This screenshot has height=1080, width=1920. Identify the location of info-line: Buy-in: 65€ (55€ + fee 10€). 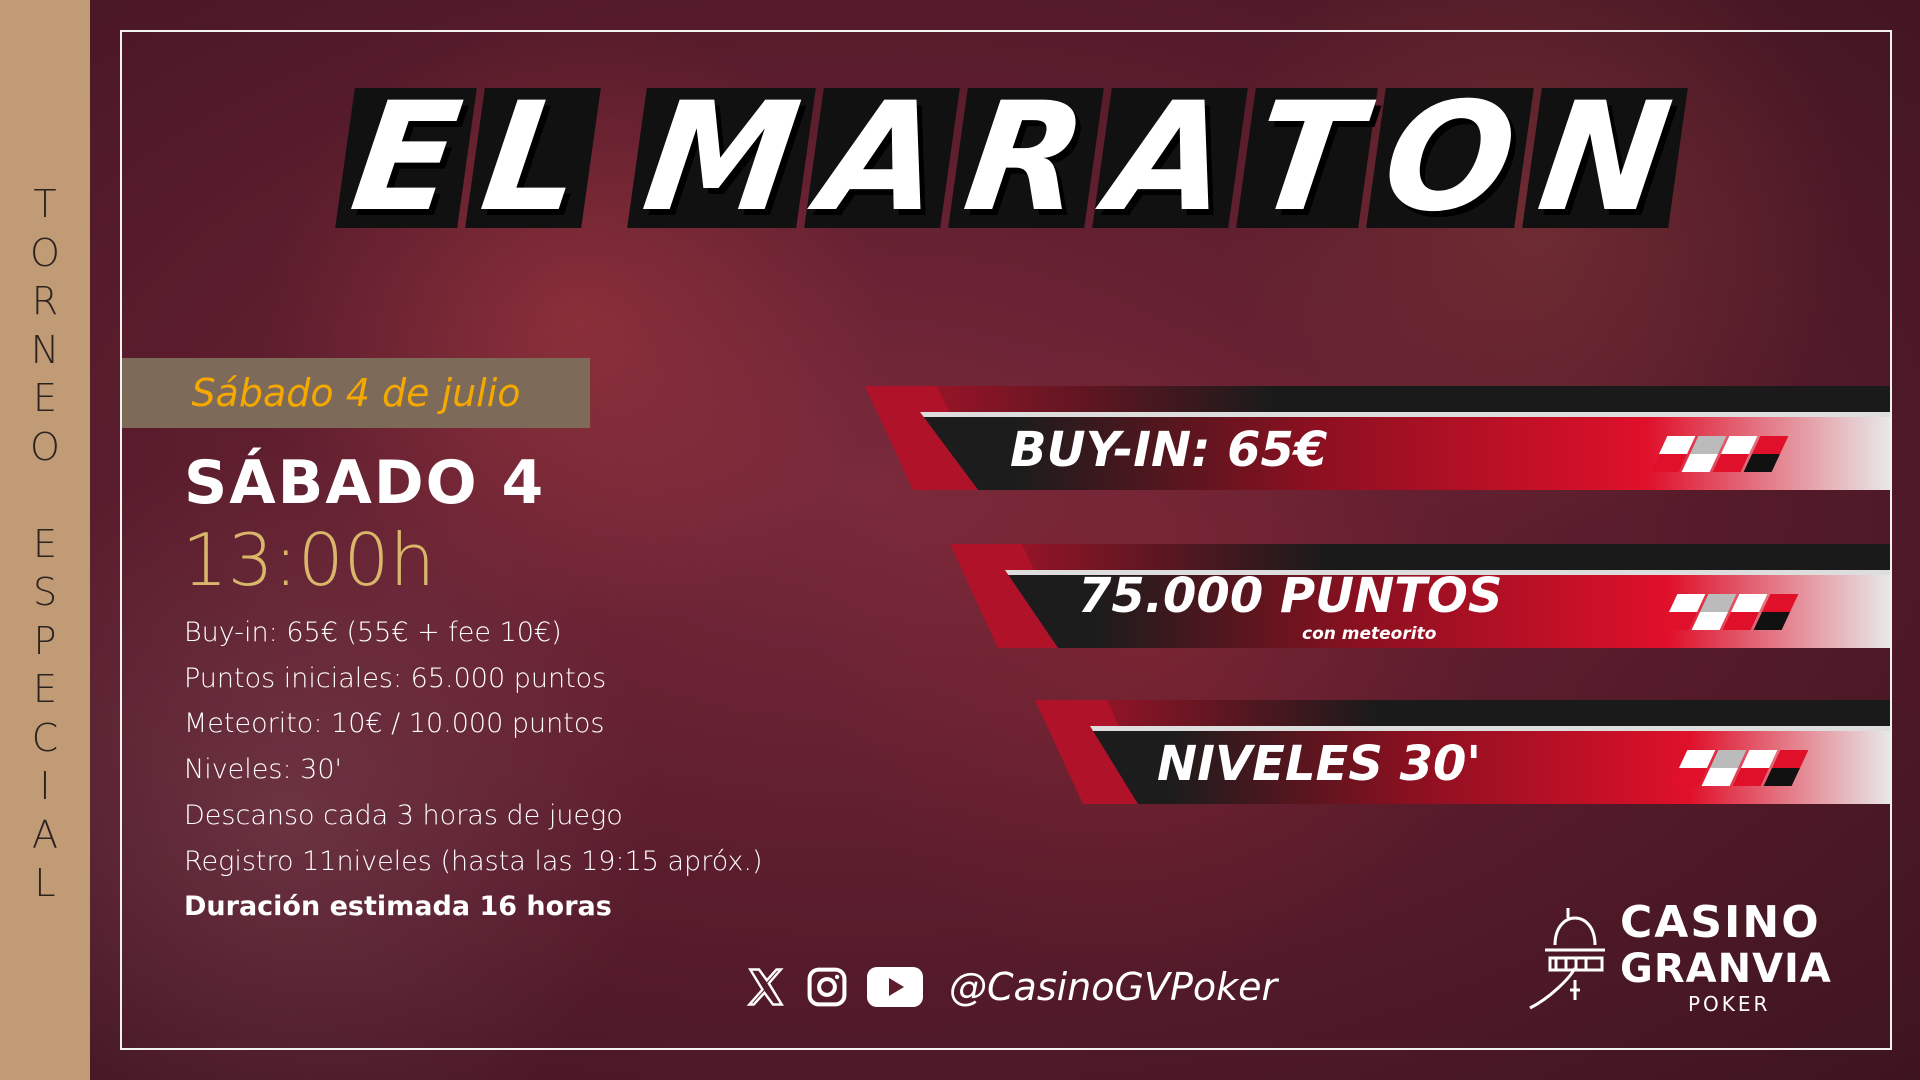
(373, 632).